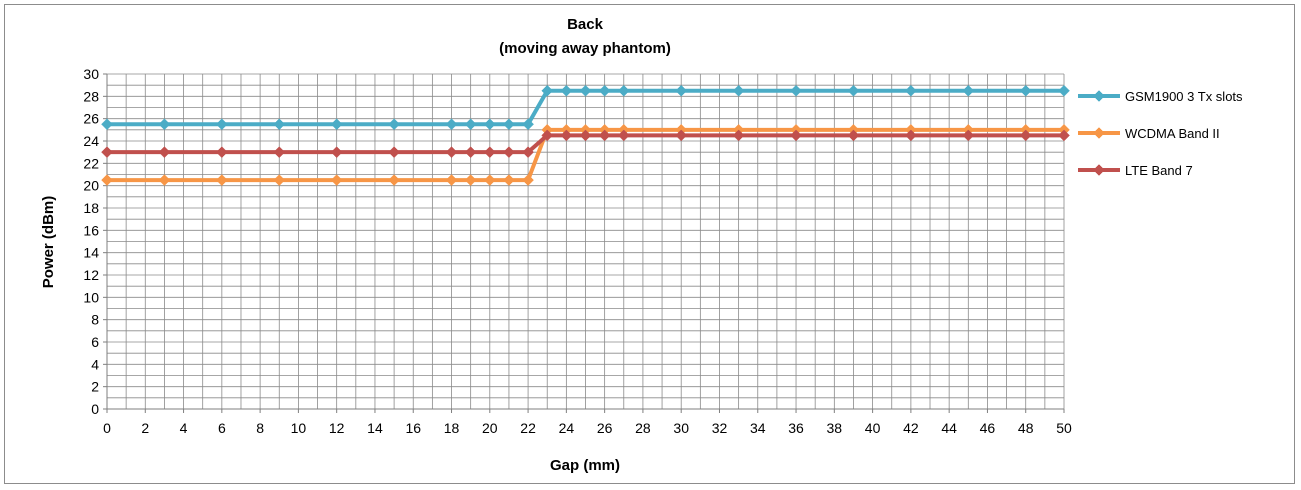 This screenshot has height=490, width=1301. Describe the element at coordinates (413, 428) in the screenshot. I see `x-tick-label: 16` at that location.